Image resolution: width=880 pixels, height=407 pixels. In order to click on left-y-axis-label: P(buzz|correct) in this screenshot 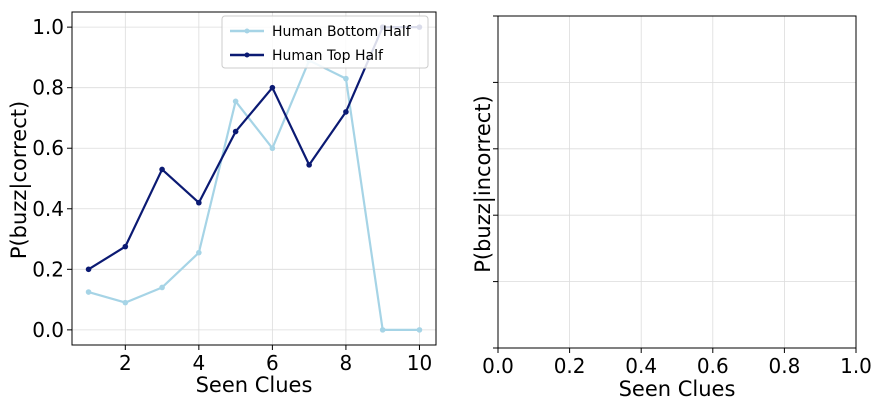, I will do `click(19, 180)`.